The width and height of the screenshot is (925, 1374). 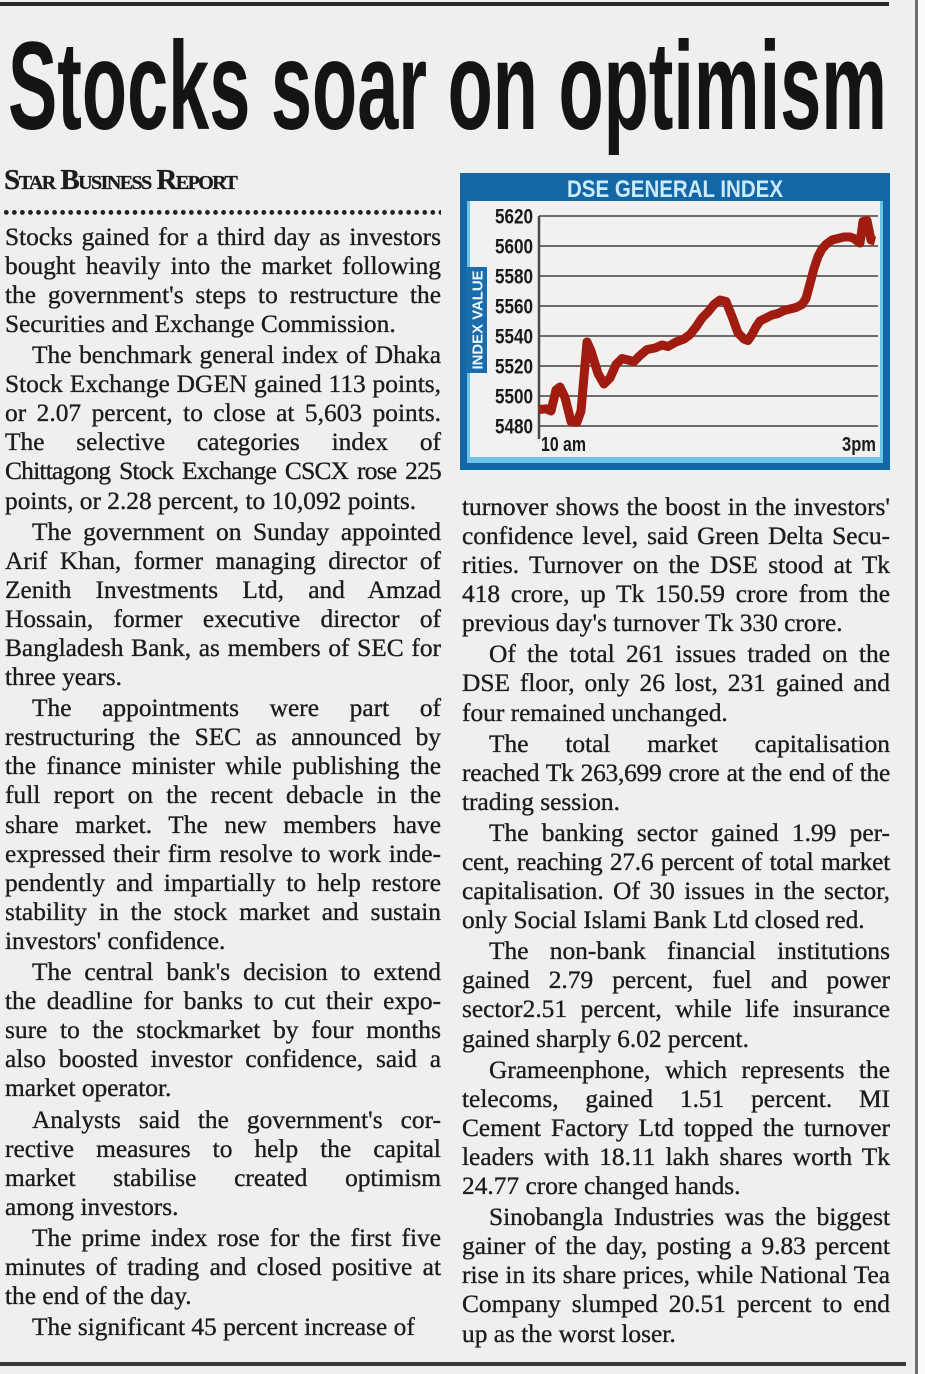 I want to click on svg-text: 10 am, so click(x=563, y=445).